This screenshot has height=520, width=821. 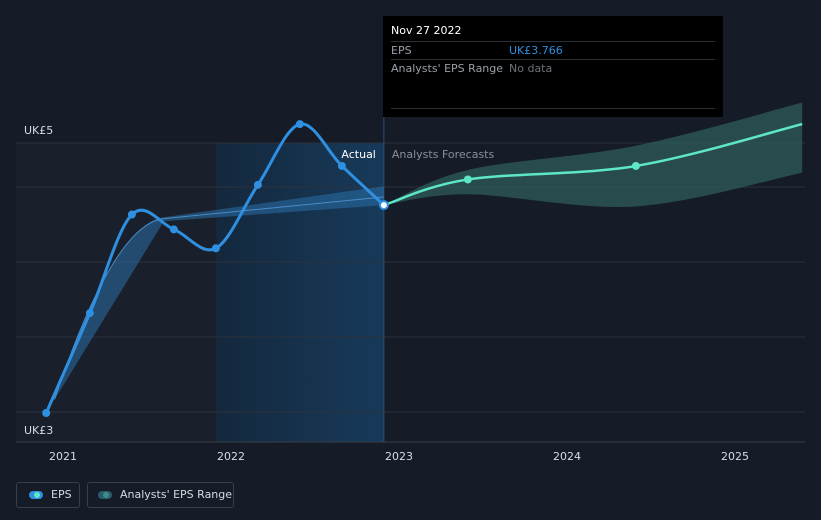 What do you see at coordinates (358, 154) in the screenshot?
I see `actual-label: Actual` at bounding box center [358, 154].